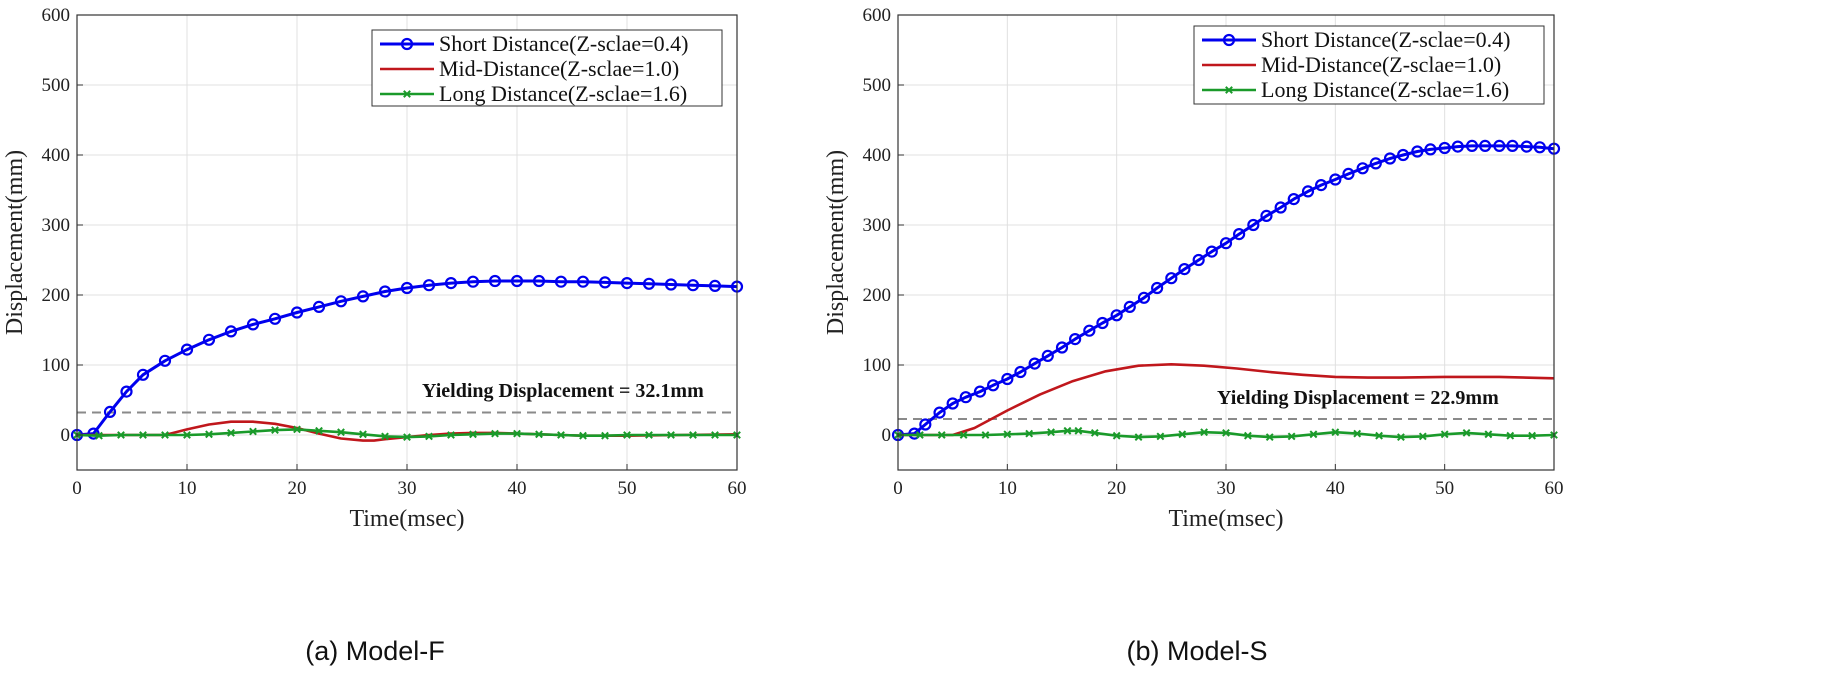  What do you see at coordinates (563, 391) in the screenshot?
I see `yield-annotation: Yielding Displacement = 32.1mm` at bounding box center [563, 391].